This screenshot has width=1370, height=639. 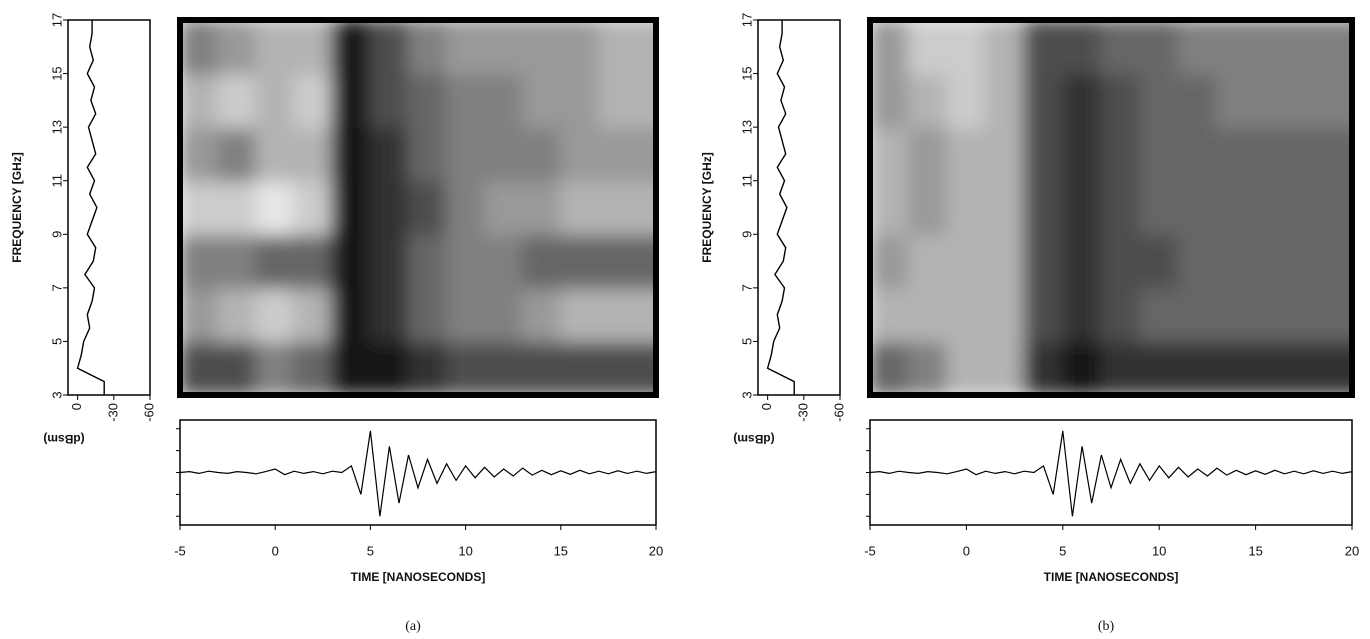 I want to click on y-tick-label: 15, so click(x=56, y=73).